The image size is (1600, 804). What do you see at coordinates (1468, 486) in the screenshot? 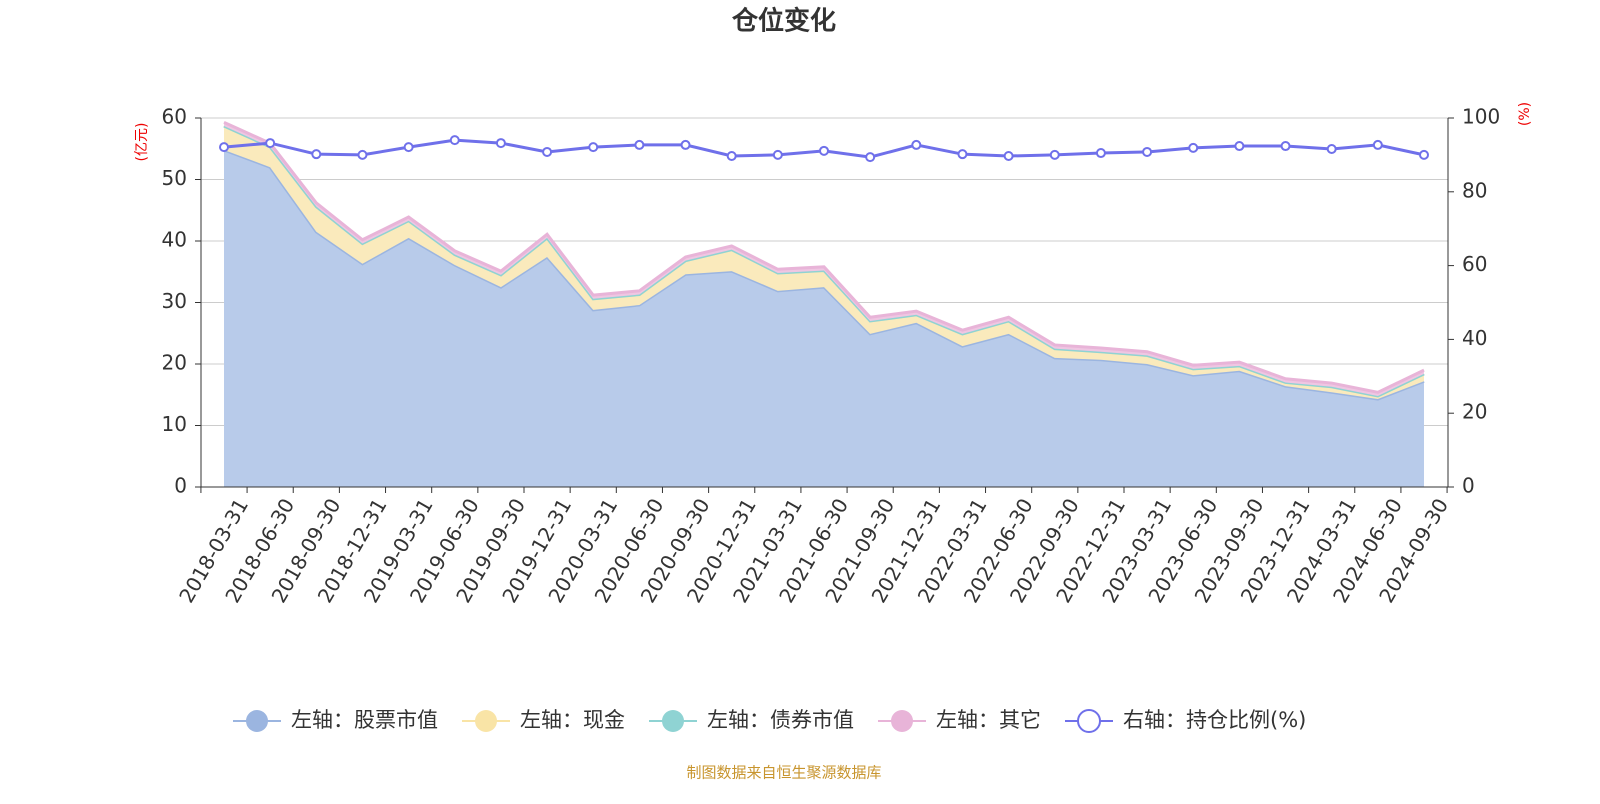
I see `y2-tick-label: 0` at bounding box center [1468, 486].